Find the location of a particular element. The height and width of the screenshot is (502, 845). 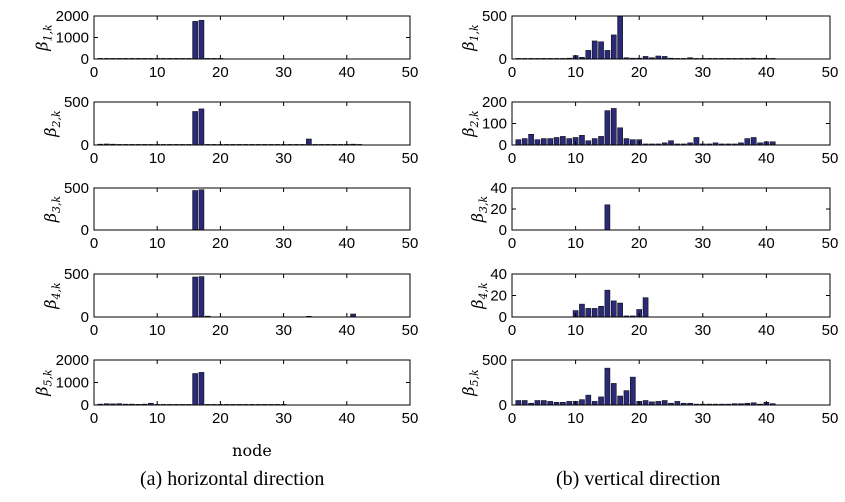

y-tick-label: 20 is located at coordinates (498, 209).